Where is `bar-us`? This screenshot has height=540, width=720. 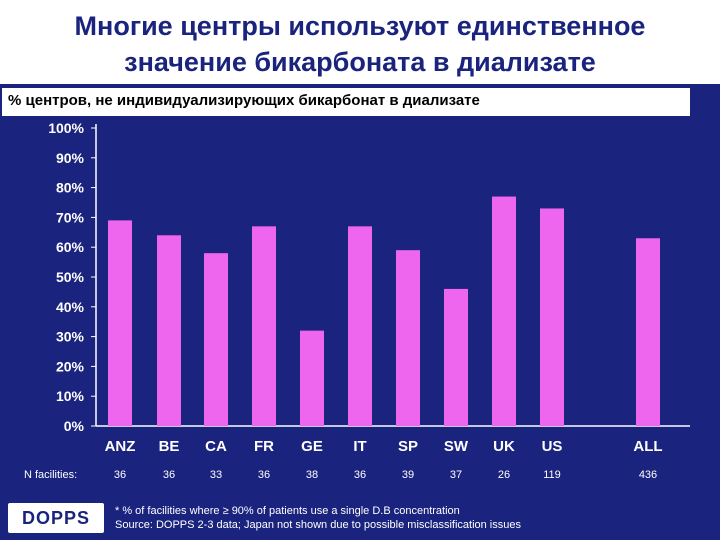 bar-us is located at coordinates (552, 317).